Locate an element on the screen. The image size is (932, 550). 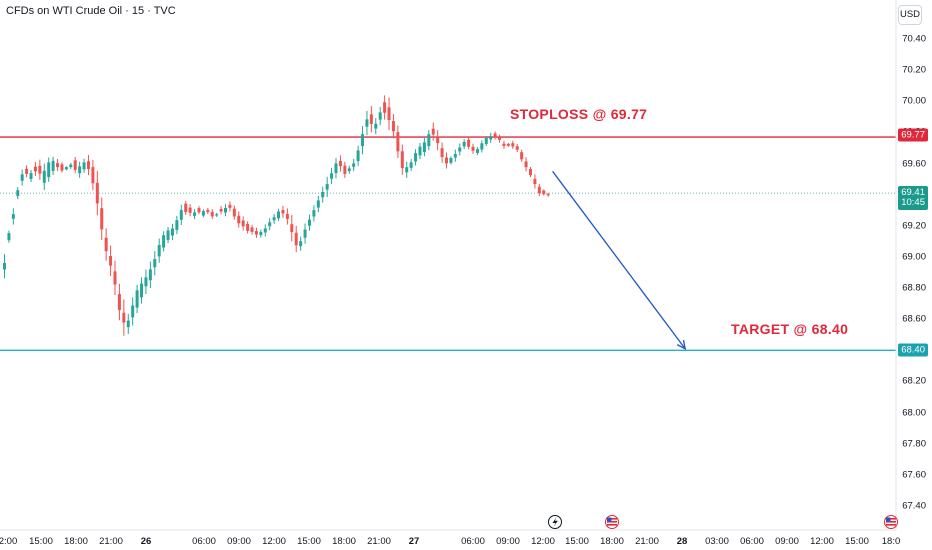
arrow-shaft is located at coordinates (619, 260).